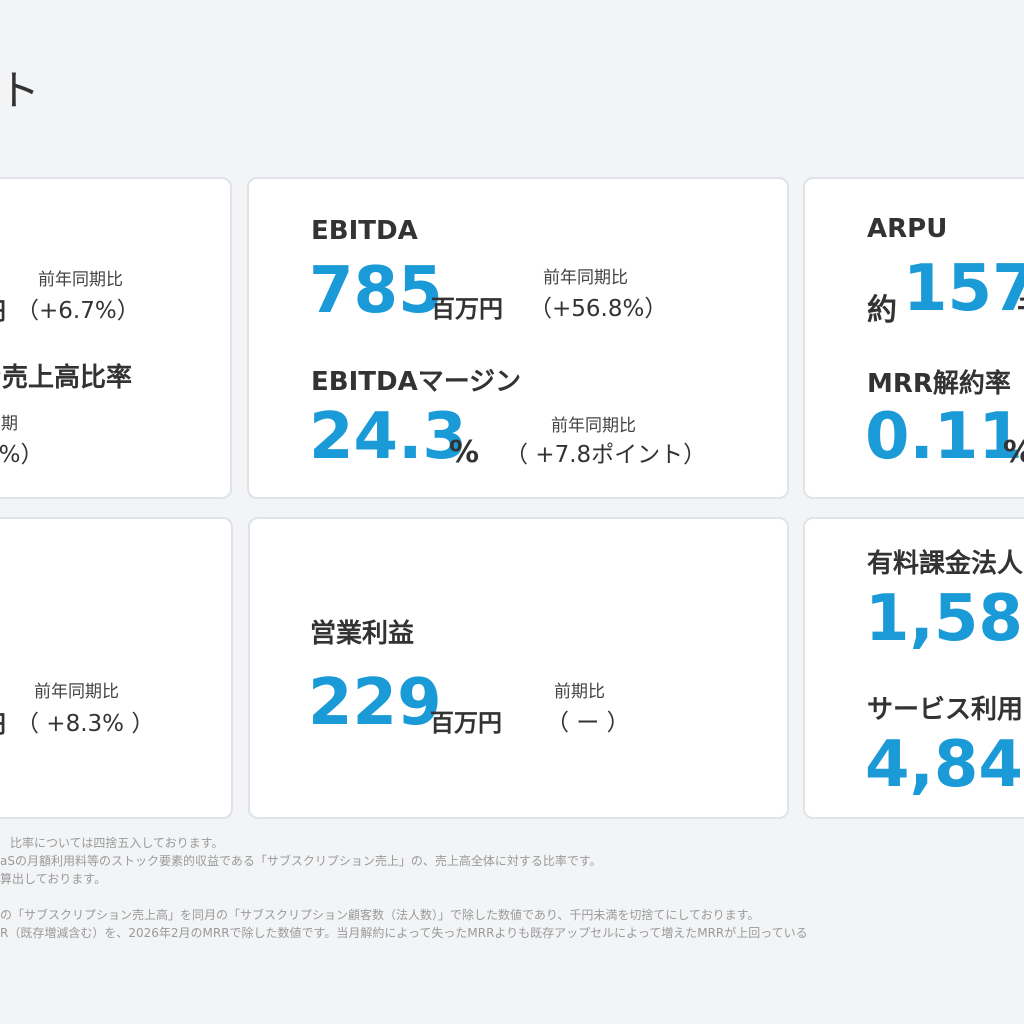  Describe the element at coordinates (944, 437) in the screenshot. I see `mrr-churn-value: 0.11` at that location.